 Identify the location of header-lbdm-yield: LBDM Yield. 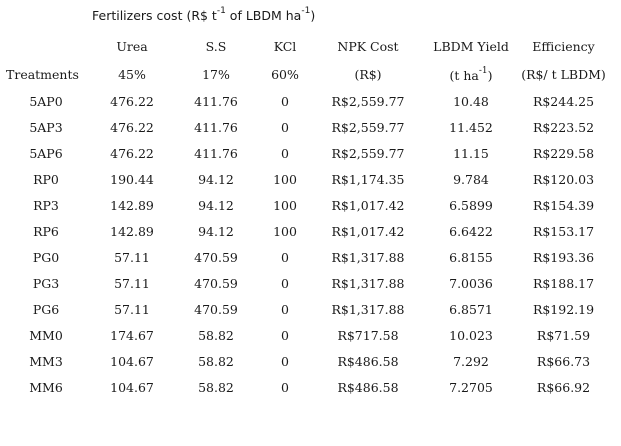
(471, 46).